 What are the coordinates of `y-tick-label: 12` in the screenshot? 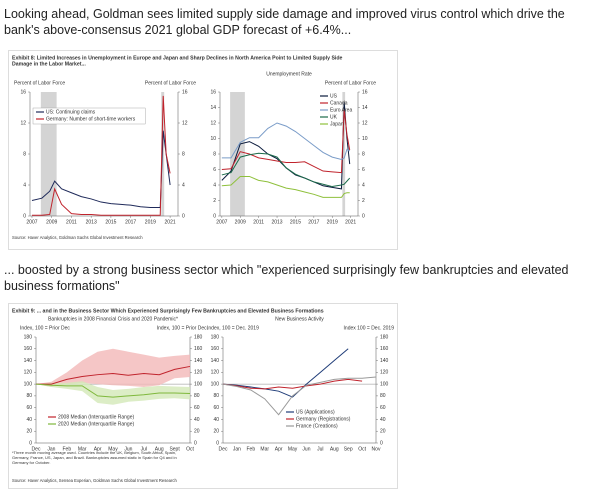 It's located at (23, 123).